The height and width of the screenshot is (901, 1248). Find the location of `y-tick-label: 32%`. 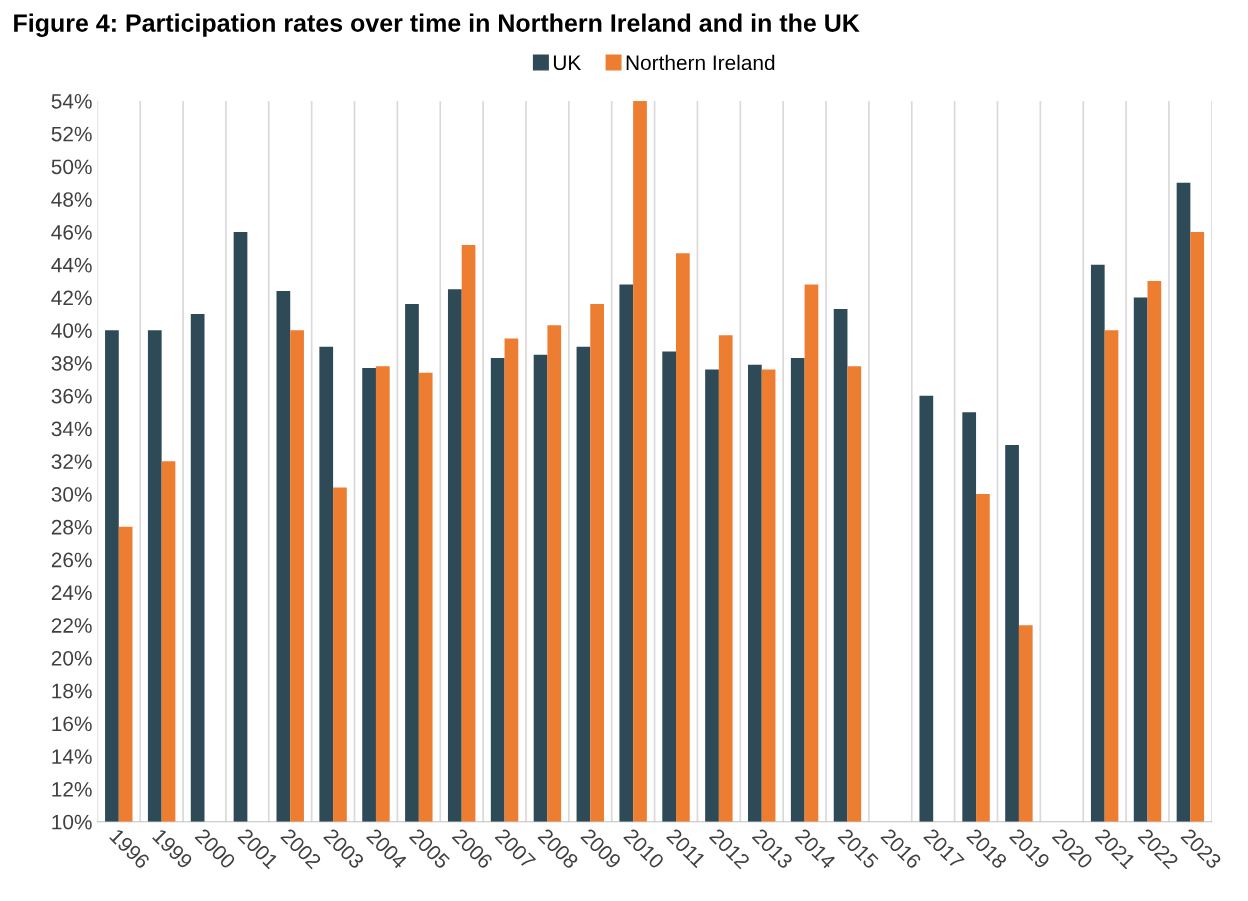

y-tick-label: 32% is located at coordinates (71, 462).